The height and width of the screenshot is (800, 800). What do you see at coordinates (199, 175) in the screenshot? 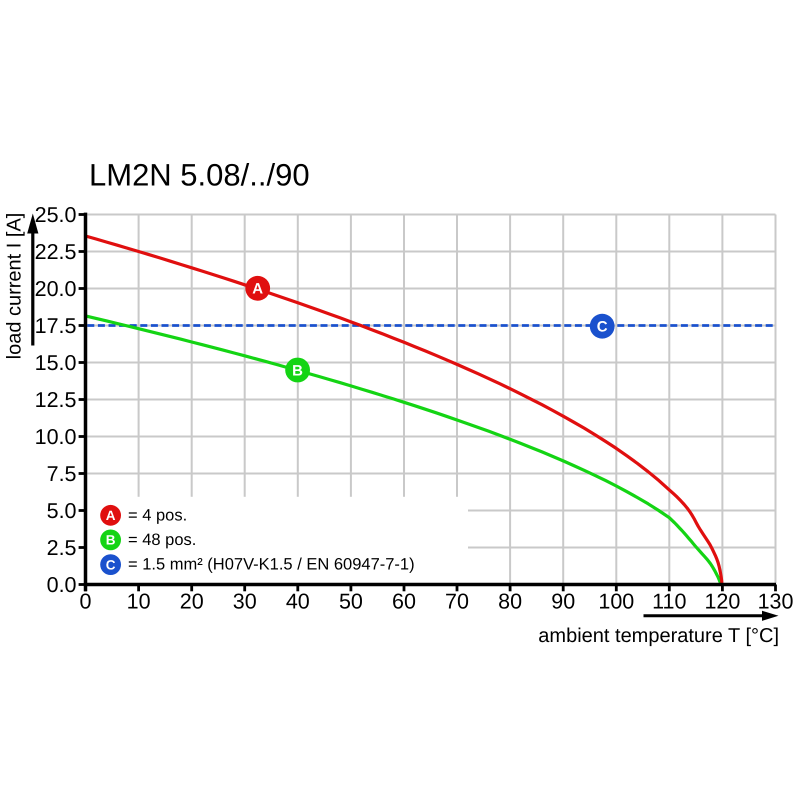
I see `svg-text: LM2N 5.08/../90` at bounding box center [199, 175].